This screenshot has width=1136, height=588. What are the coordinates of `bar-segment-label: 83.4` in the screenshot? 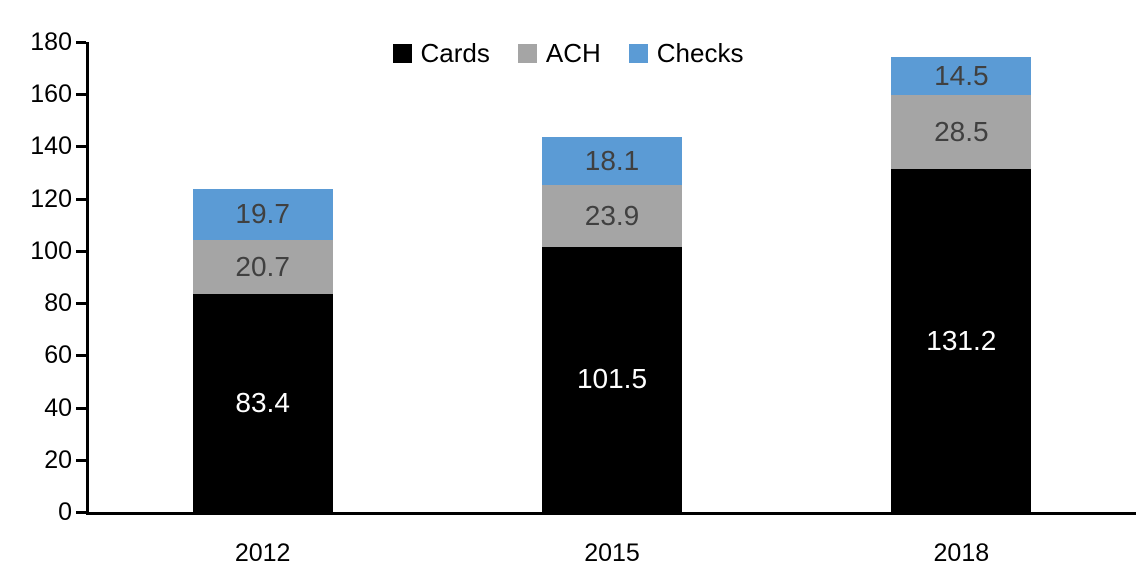 It's located at (262, 403).